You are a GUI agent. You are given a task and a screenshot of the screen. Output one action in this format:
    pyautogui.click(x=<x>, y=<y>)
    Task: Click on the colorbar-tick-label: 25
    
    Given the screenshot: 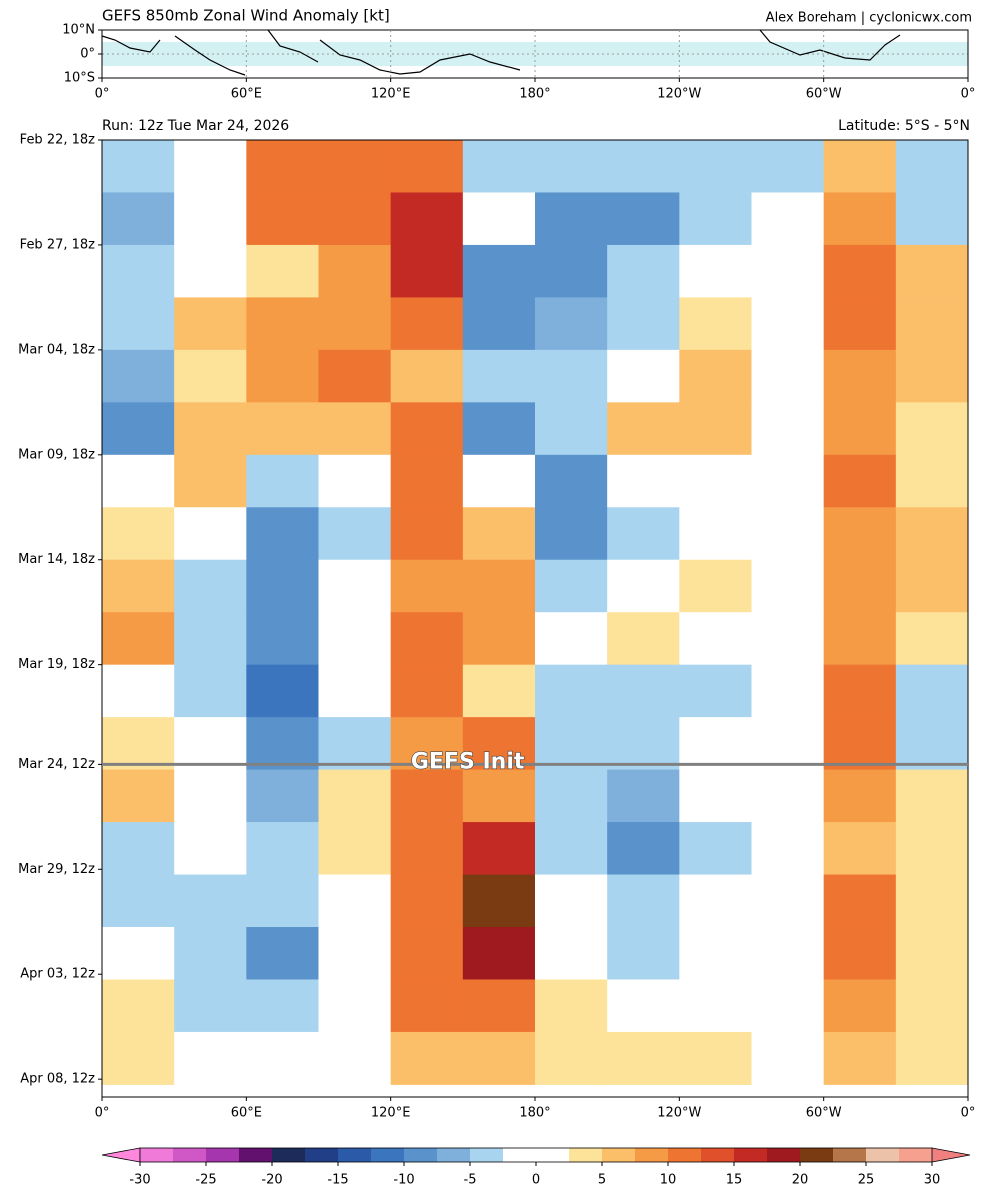 What is the action you would take?
    pyautogui.click(x=866, y=1180)
    